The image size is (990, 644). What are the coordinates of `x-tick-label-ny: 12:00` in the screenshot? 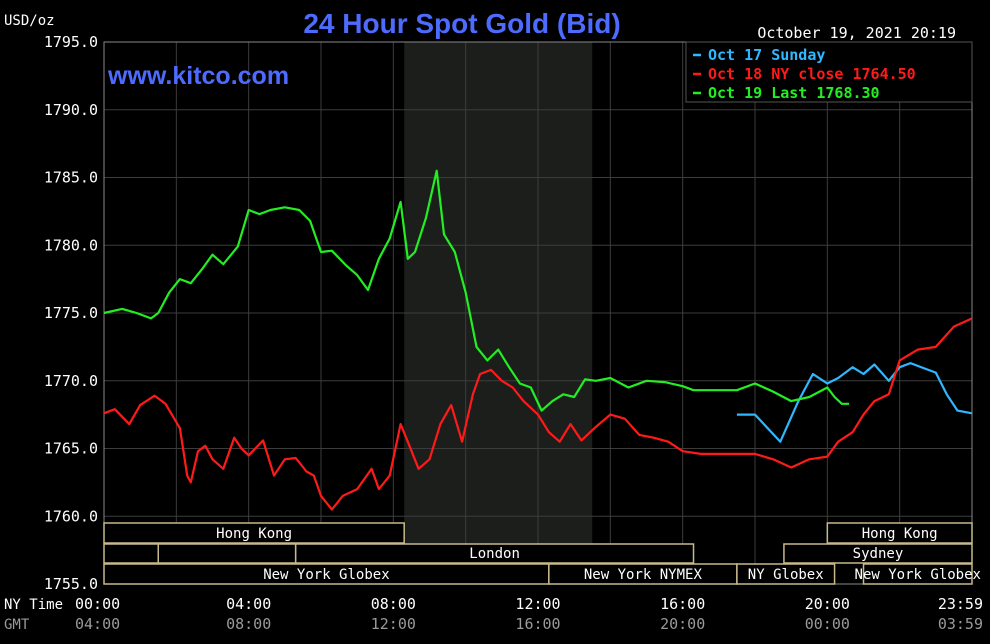 It's located at (537, 604).